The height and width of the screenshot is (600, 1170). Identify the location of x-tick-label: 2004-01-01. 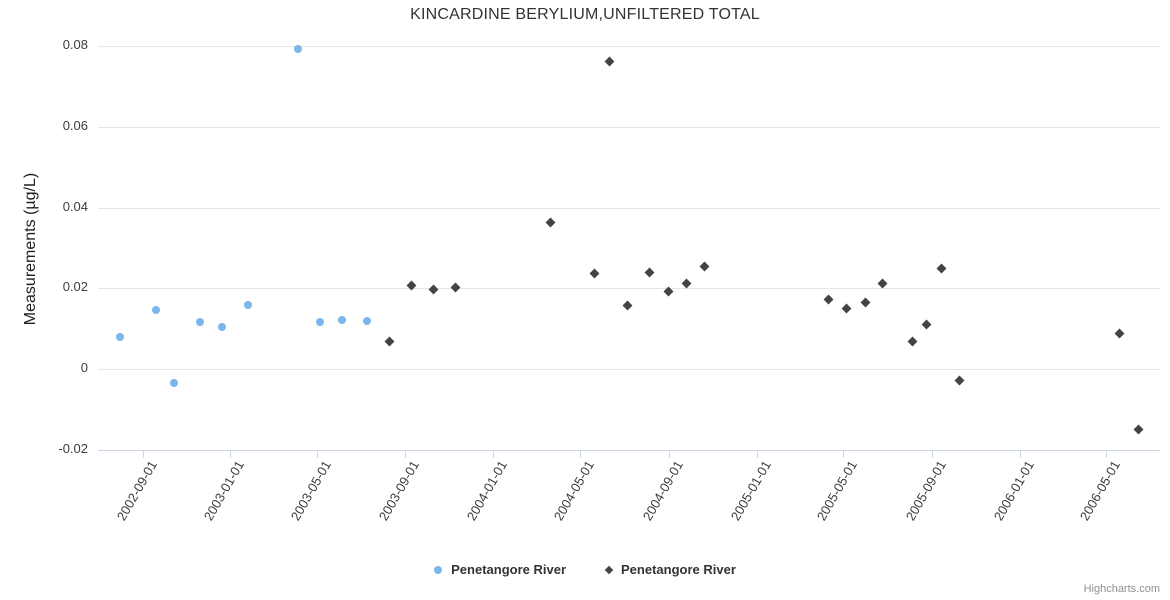
(487, 491).